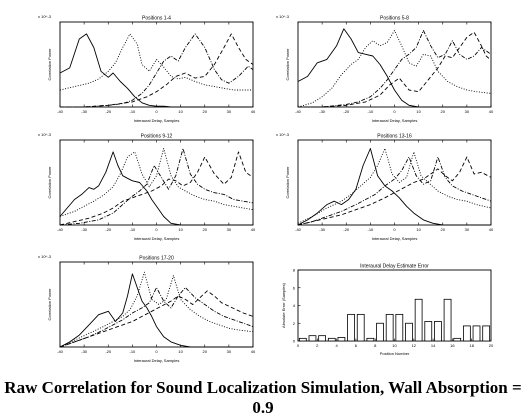 Image resolution: width=526 pixels, height=418 pixels. What do you see at coordinates (156, 259) in the screenshot?
I see `plot-title: Positions 17-20` at bounding box center [156, 259].